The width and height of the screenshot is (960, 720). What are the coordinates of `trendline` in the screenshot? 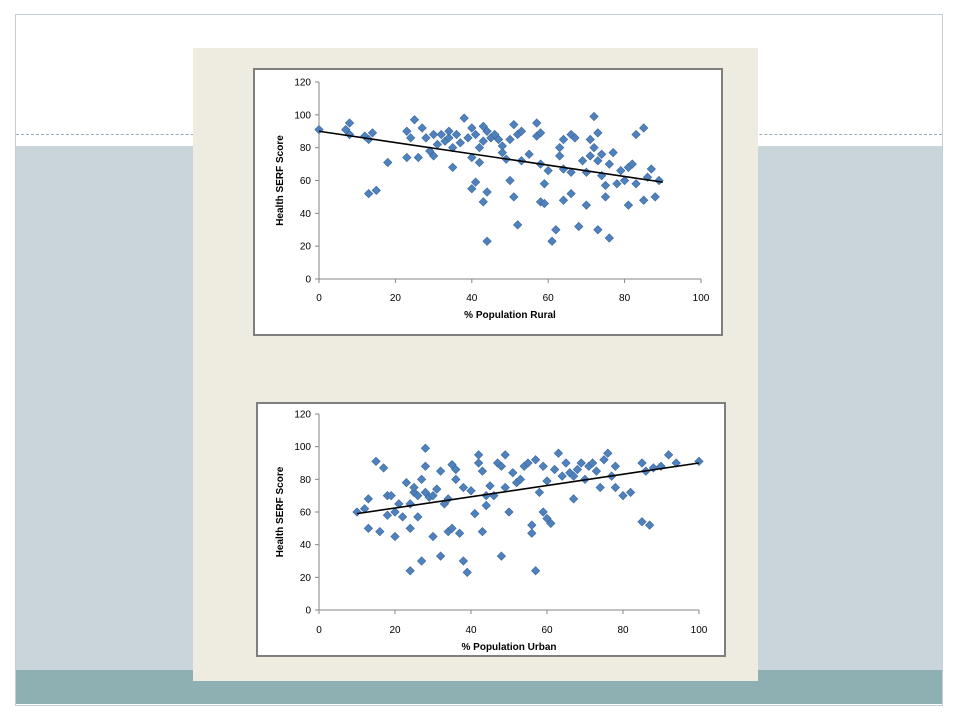 It's located at (490, 156).